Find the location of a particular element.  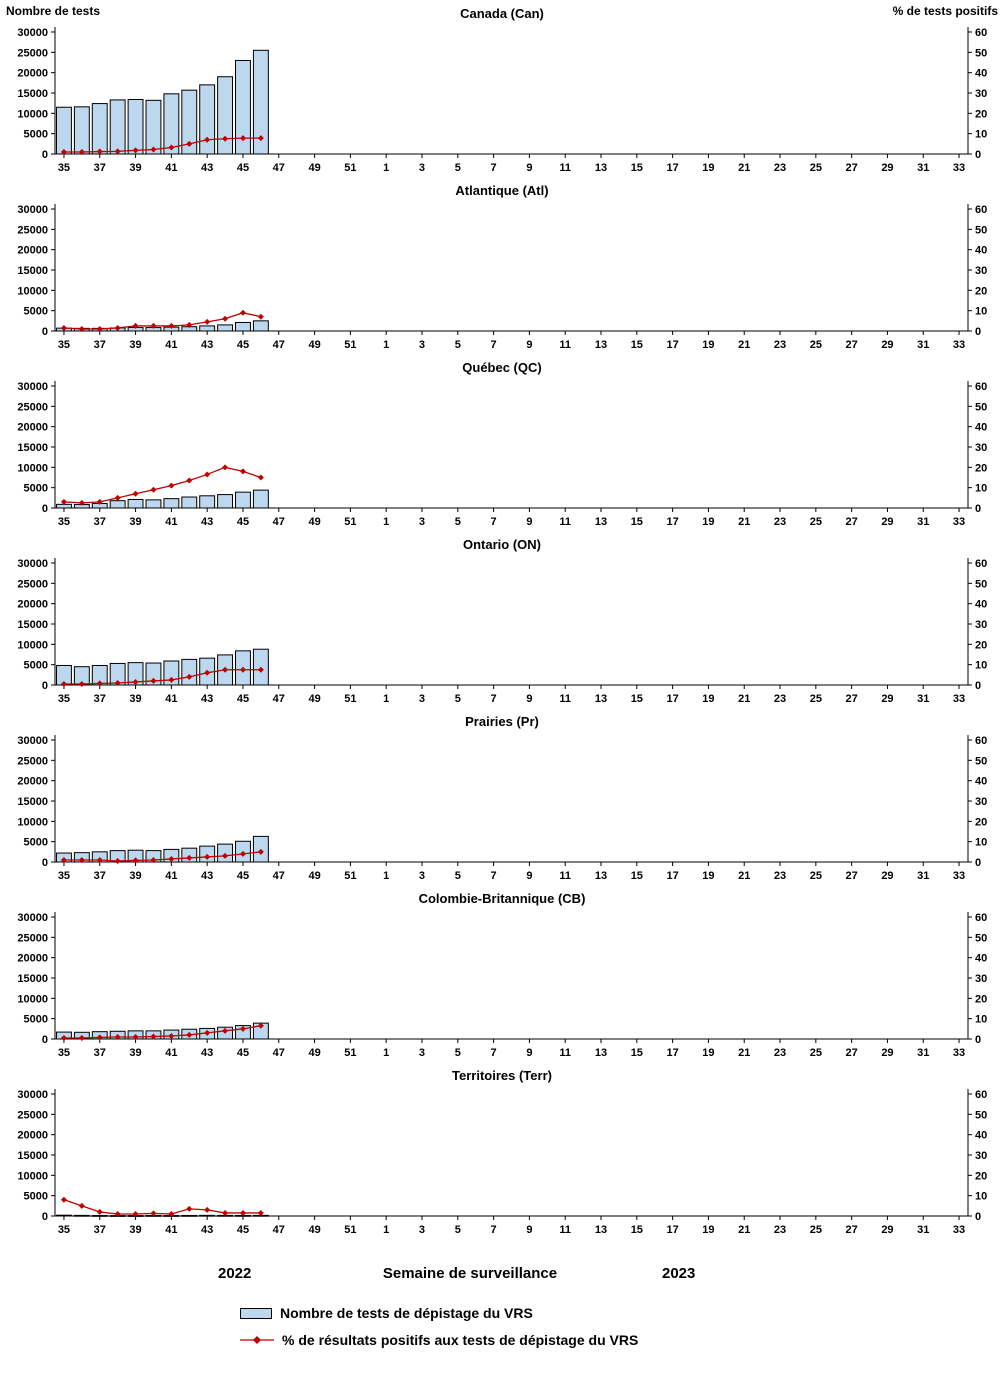

panel-title-atlantique: Atlantique (Atl) is located at coordinates (502, 190).